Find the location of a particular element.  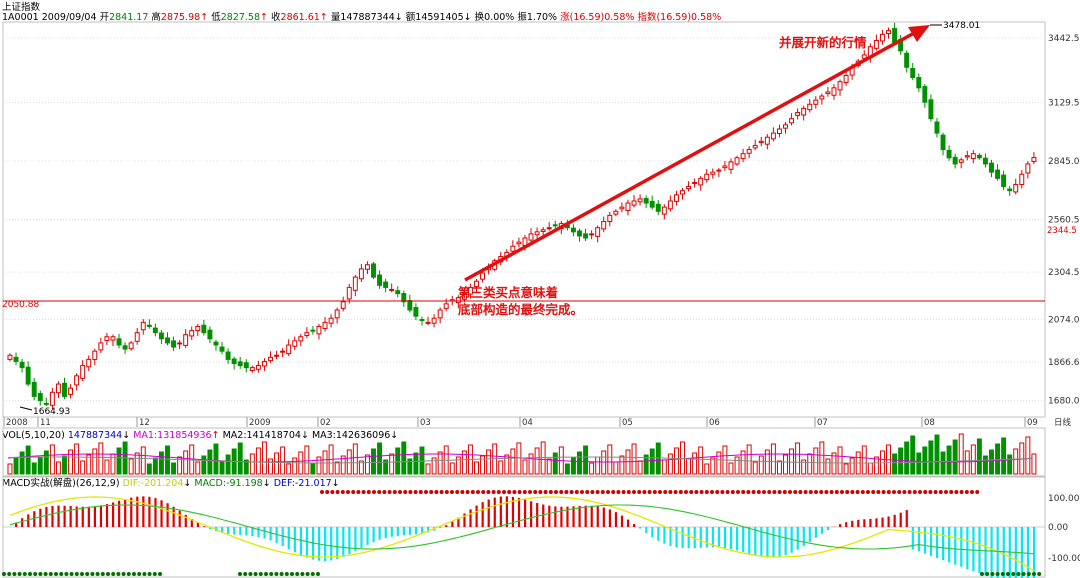

time-axis: 2008 11 12 2009 02 03 04 05 06 07 08 09 日线 is located at coordinates (537, 422).